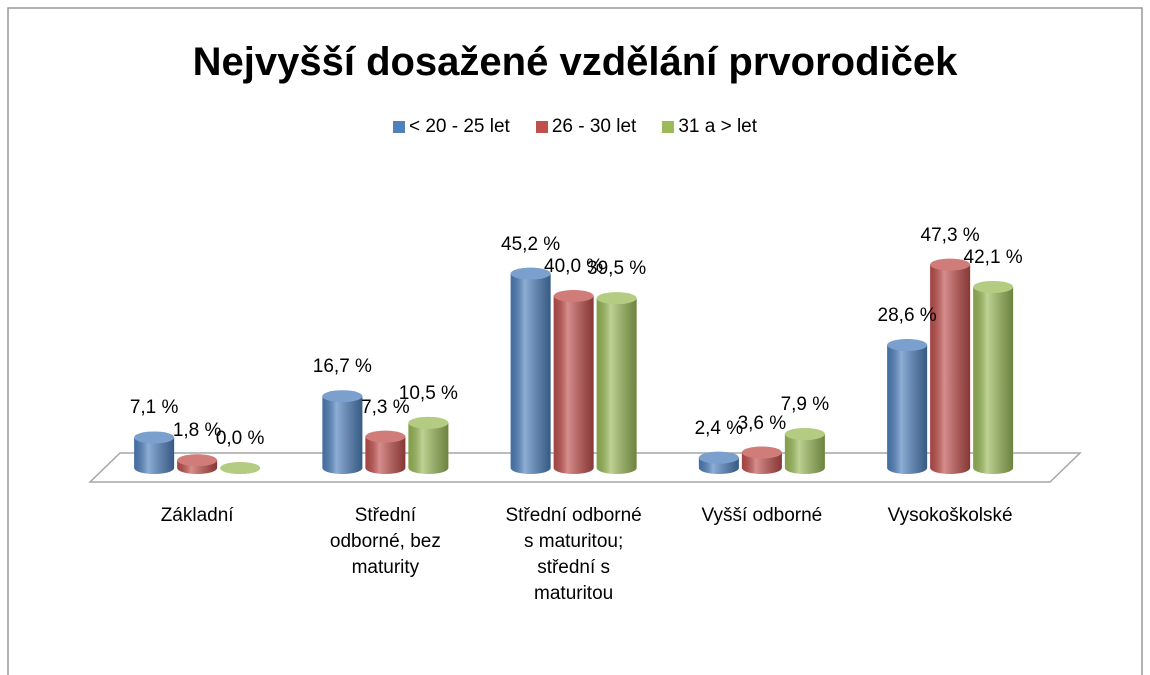 This screenshot has height=675, width=1150. Describe the element at coordinates (197, 431) in the screenshot. I see `data-label: 1,8 %` at that location.